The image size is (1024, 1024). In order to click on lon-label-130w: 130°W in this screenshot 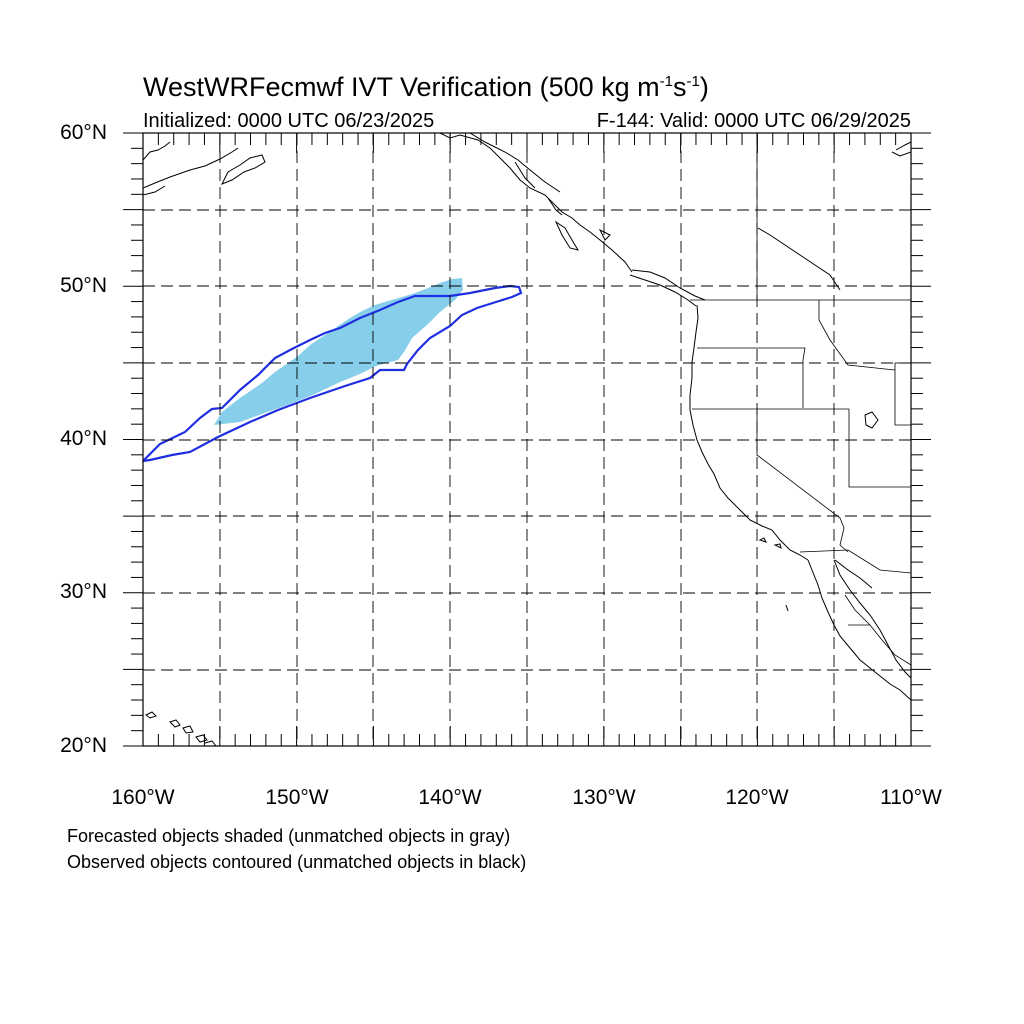, I will do `click(604, 797)`.